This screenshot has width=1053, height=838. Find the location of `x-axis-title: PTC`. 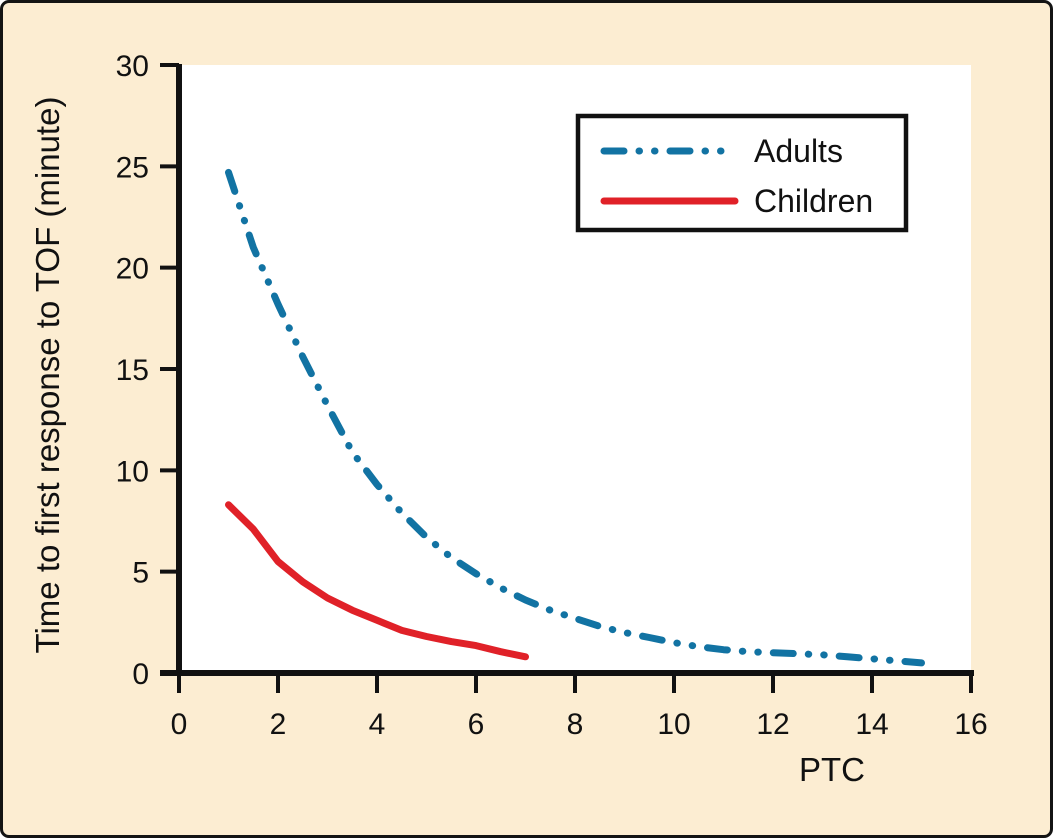

x-axis-title: PTC is located at coordinates (832, 769).